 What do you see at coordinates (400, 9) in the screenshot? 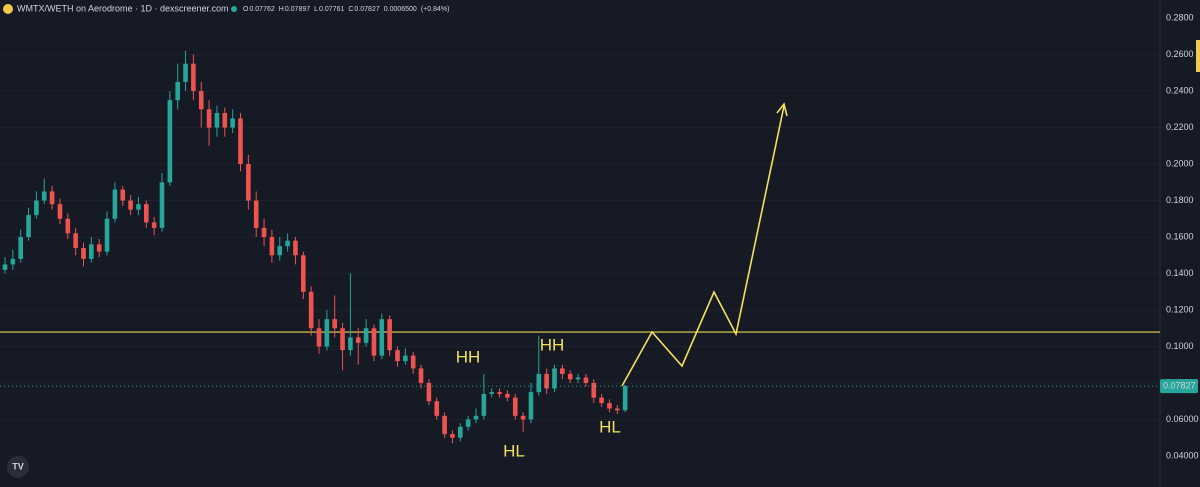
I see `header-change: 0.0006500` at bounding box center [400, 9].